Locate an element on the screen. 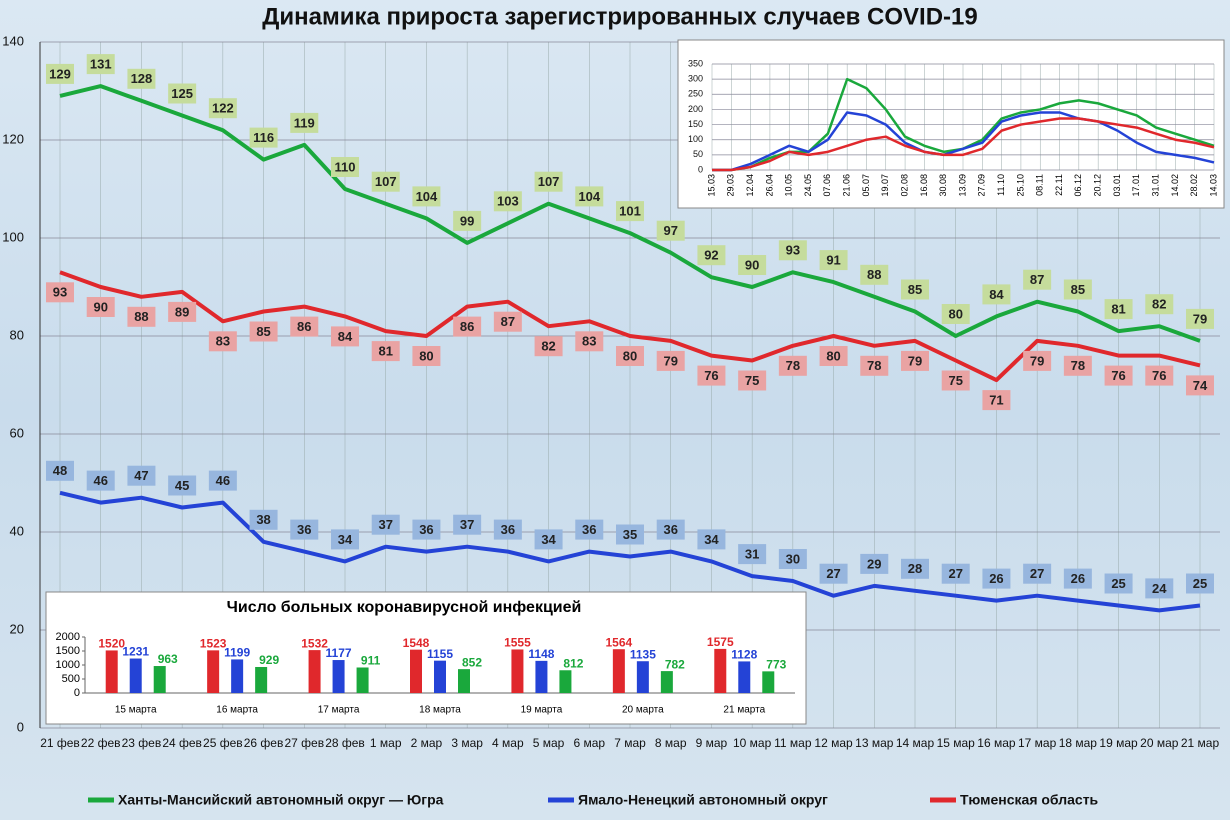 This screenshot has width=1230, height=820. data-label: 78 is located at coordinates (1078, 365).